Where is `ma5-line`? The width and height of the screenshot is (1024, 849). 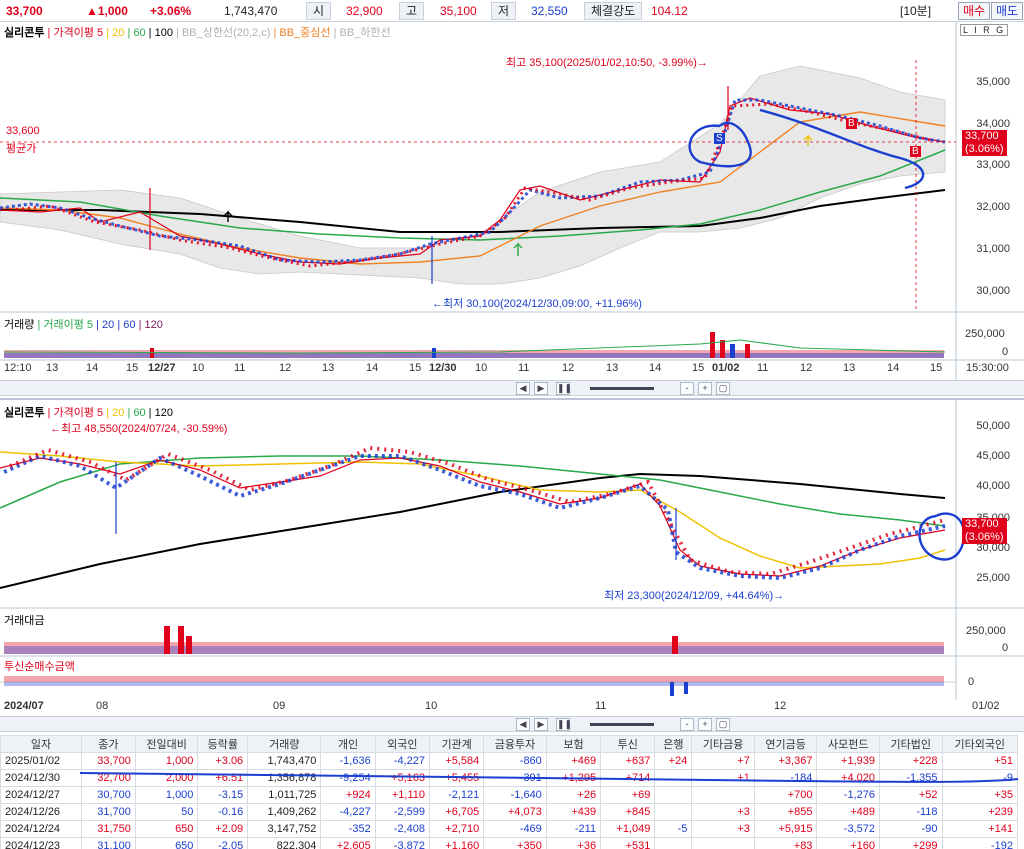
ma5-line is located at coordinates (473, 517).